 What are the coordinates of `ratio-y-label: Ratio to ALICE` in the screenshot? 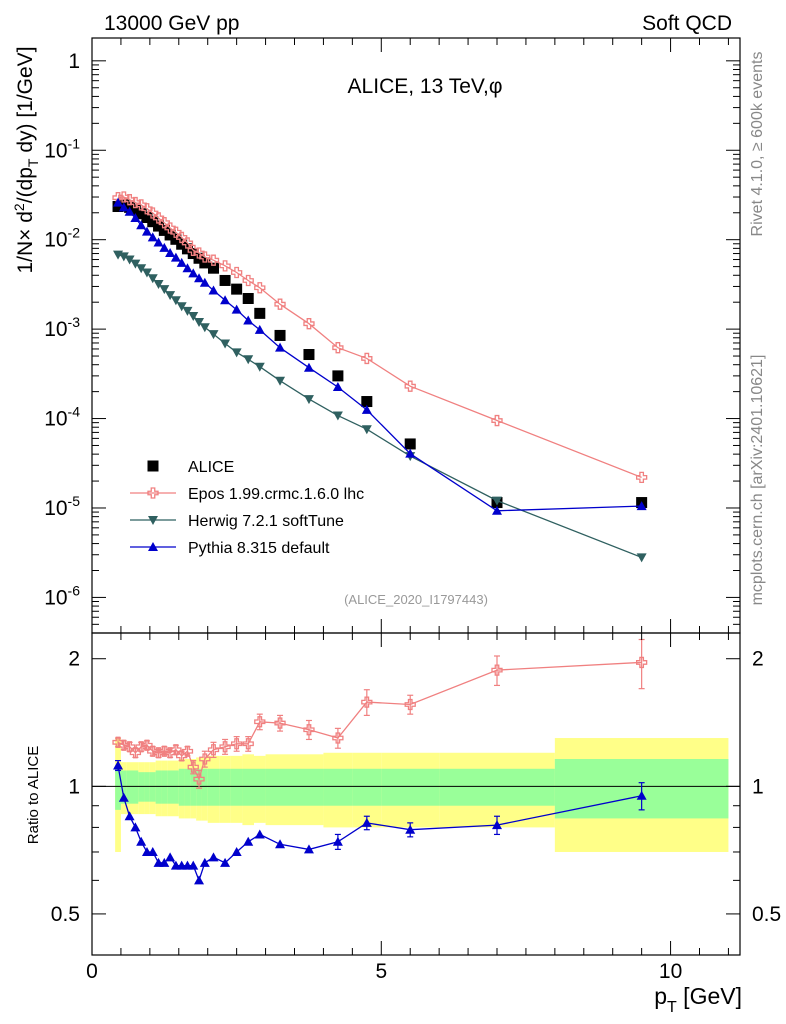 It's located at (33, 795).